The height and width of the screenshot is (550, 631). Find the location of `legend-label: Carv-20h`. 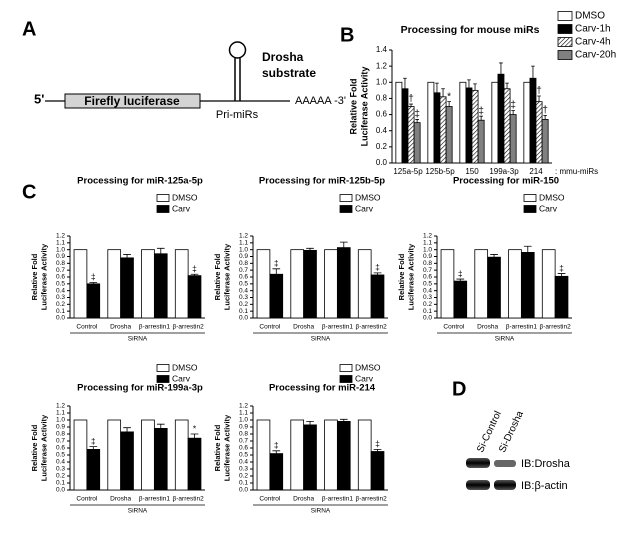

legend-label: Carv-20h is located at coordinates (595, 55).